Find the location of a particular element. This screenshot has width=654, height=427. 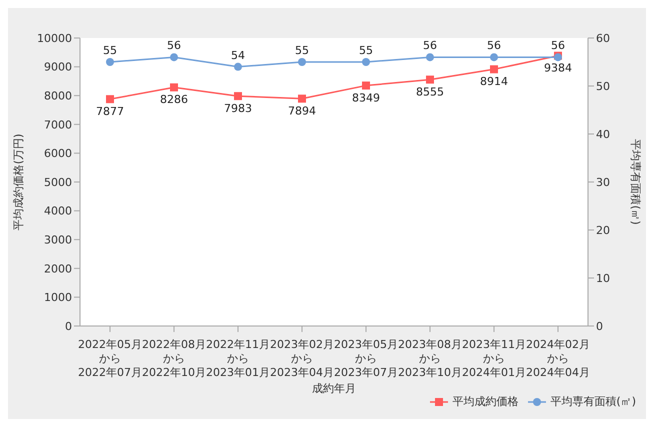

legend-label: 平均成約価格 is located at coordinates (484, 401).